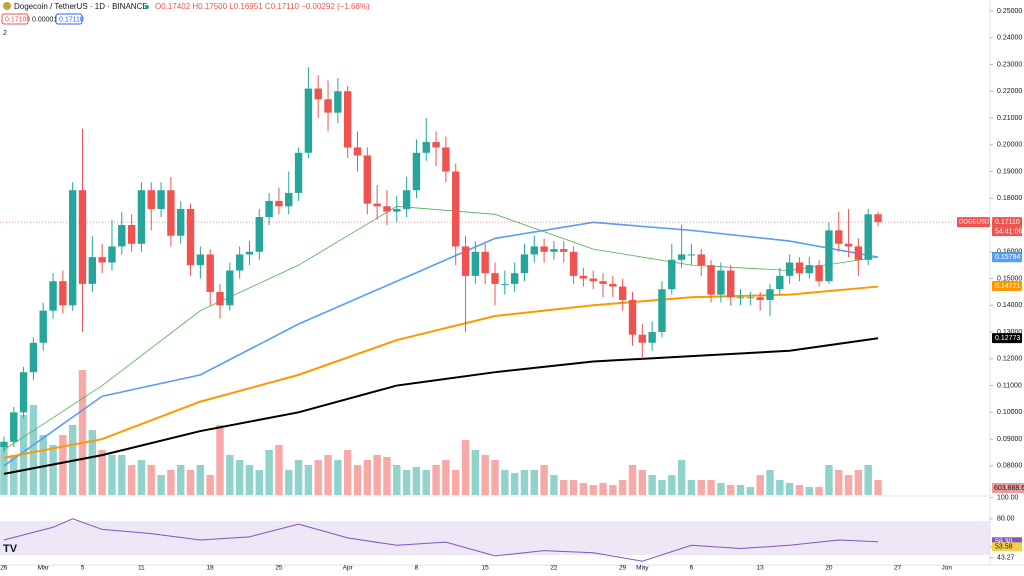 The width and height of the screenshot is (1024, 576). I want to click on spread: 0.00001, so click(44, 19).